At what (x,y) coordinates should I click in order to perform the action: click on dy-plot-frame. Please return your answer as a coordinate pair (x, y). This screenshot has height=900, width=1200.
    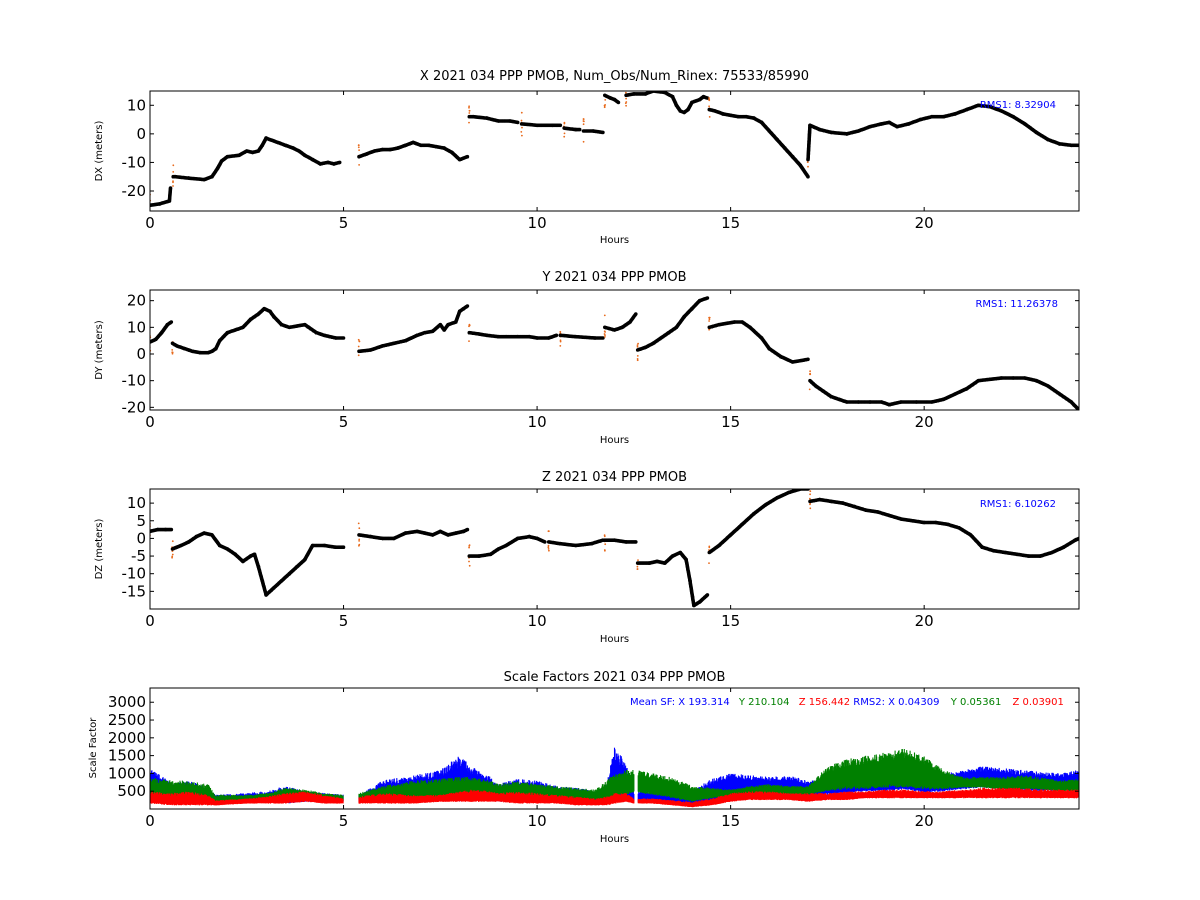
    Looking at the image, I should click on (614, 350).